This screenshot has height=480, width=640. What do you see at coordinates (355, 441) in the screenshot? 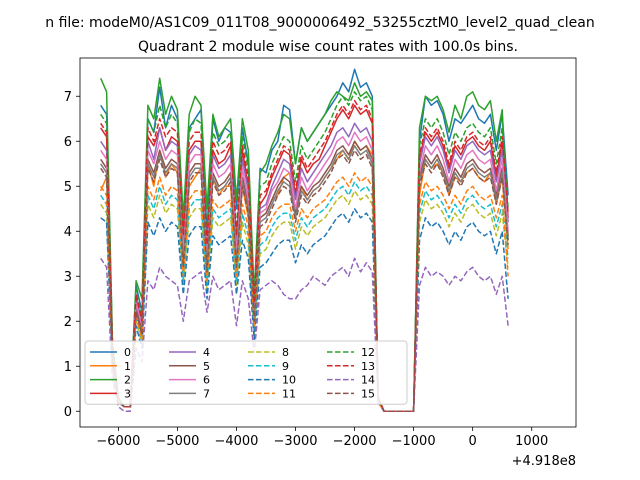
I see `x-tick-label: −2000` at bounding box center [355, 441].